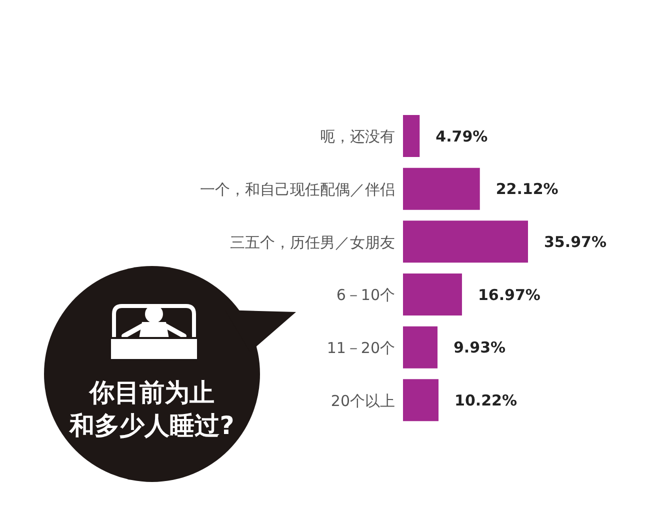 This screenshot has width=648, height=517. What do you see at coordinates (297, 189) in the screenshot?
I see `y-tick-label: 一个，和自己现任配偶／伴侣` at bounding box center [297, 189].